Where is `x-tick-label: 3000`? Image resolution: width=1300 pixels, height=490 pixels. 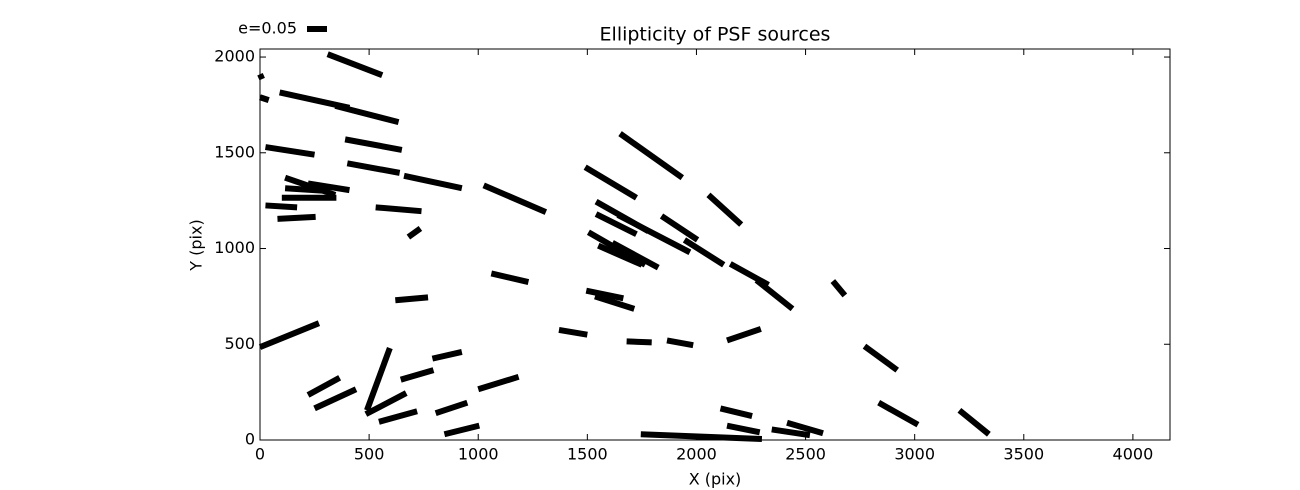
x-tick-label: 3000 is located at coordinates (914, 454).